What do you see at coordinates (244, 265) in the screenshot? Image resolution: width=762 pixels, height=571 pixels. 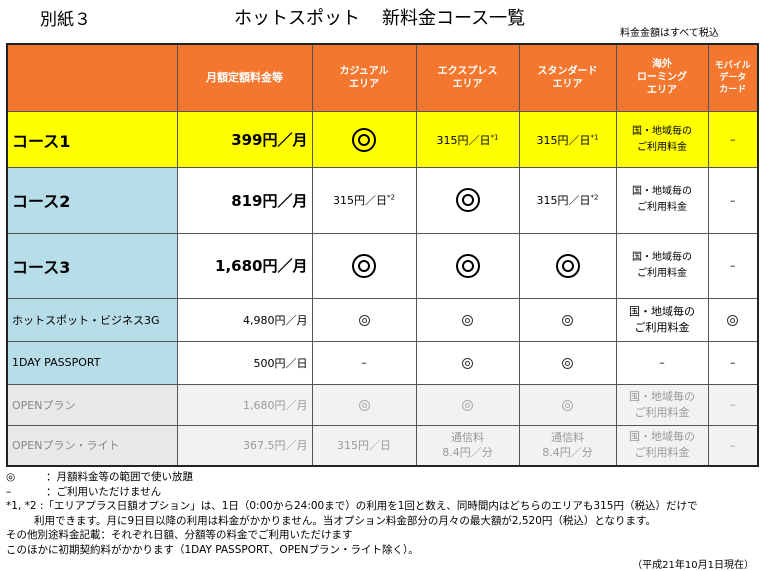 I see `course3-monthly: 1,680円／月` at bounding box center [244, 265].